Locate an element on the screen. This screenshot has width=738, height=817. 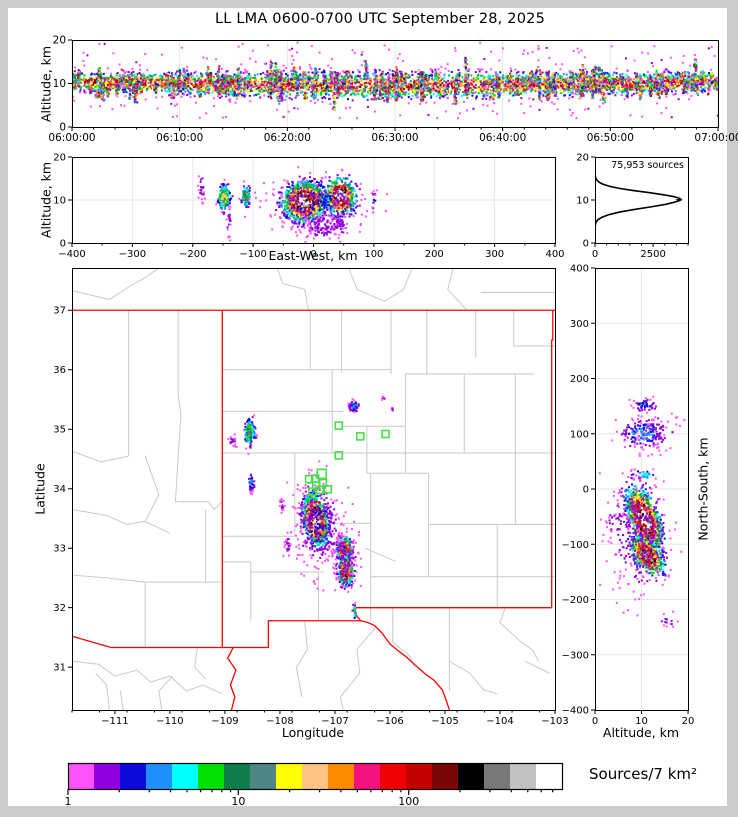
colorbar-label: Sources/7 km² is located at coordinates (643, 774).